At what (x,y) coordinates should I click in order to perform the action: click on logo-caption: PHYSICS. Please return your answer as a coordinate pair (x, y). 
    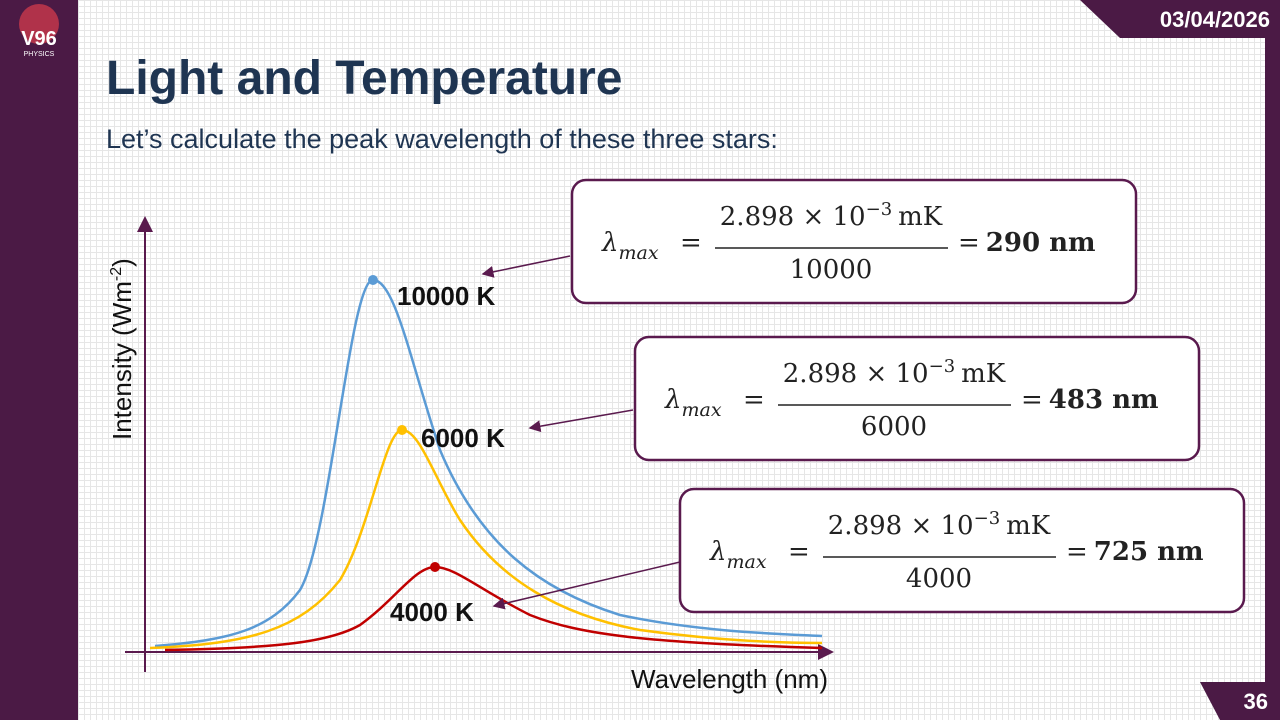
    Looking at the image, I should click on (39, 54).